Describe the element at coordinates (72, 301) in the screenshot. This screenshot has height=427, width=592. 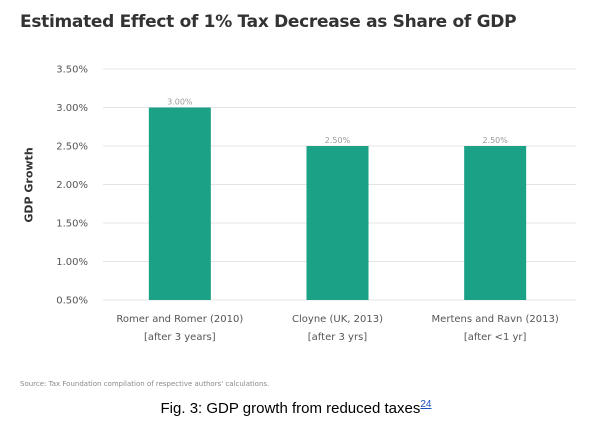
I see `y-tick-label: 0.50%` at that location.